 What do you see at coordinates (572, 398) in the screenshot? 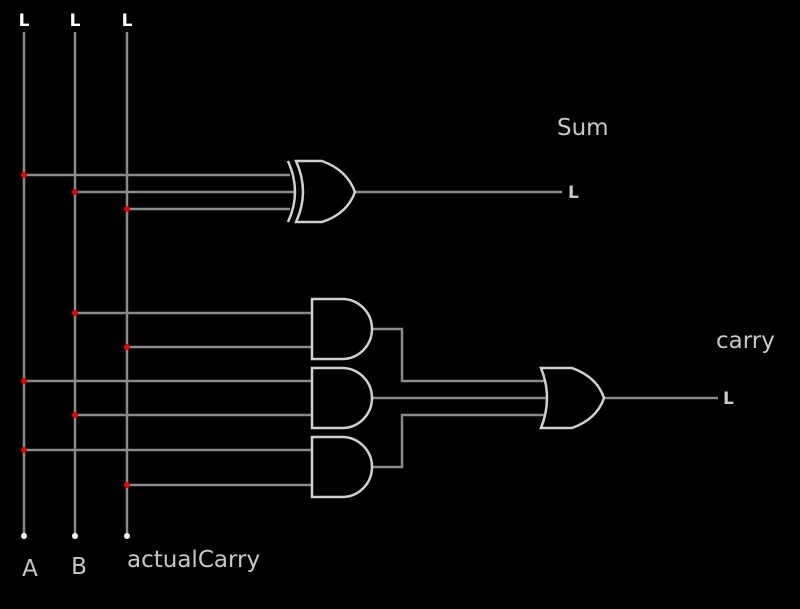
I see `or-gate` at bounding box center [572, 398].